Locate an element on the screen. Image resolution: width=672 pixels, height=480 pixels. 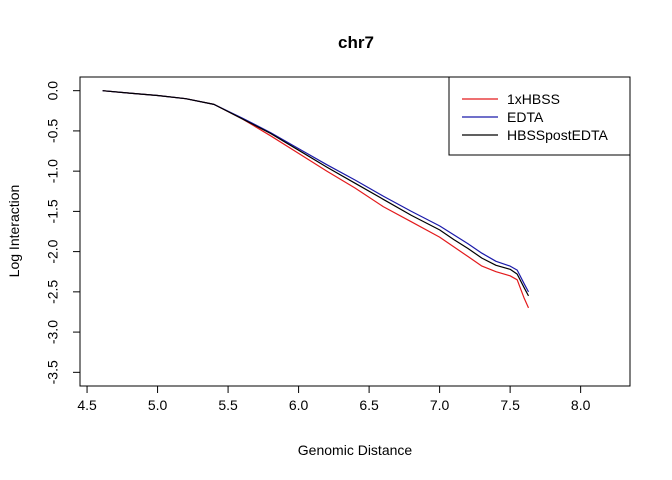
y-tick-label: -0.5 is located at coordinates (53, 131).